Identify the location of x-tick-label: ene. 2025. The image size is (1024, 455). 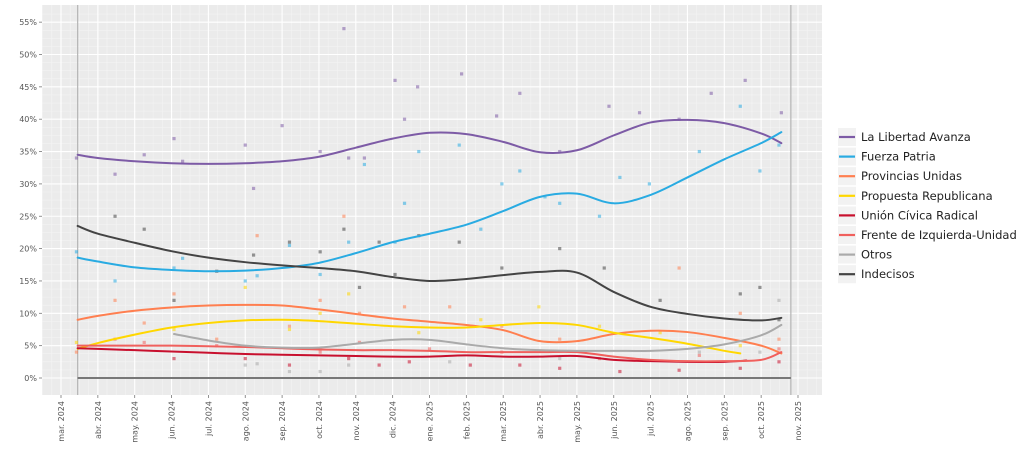
(430, 421).